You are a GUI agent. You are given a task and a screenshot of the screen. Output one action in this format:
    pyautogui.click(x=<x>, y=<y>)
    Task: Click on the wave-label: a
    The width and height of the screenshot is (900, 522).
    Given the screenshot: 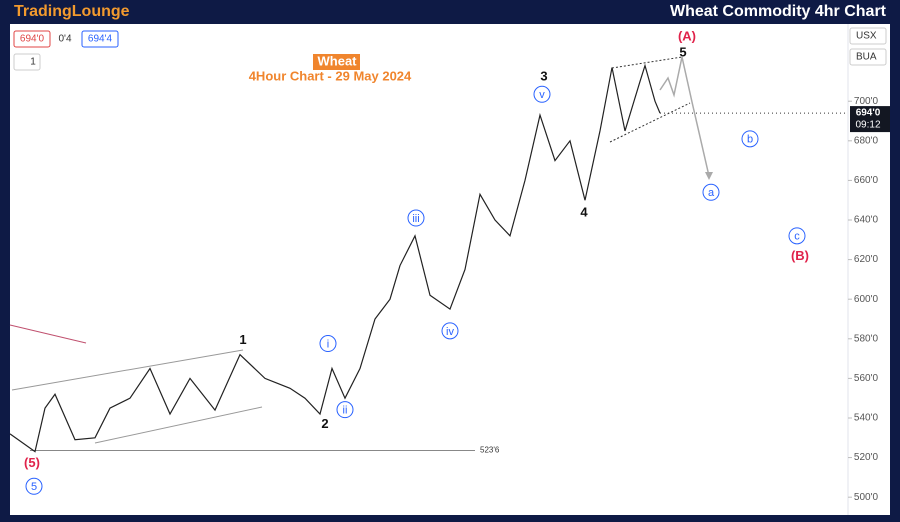 What is the action you would take?
    pyautogui.click(x=711, y=193)
    